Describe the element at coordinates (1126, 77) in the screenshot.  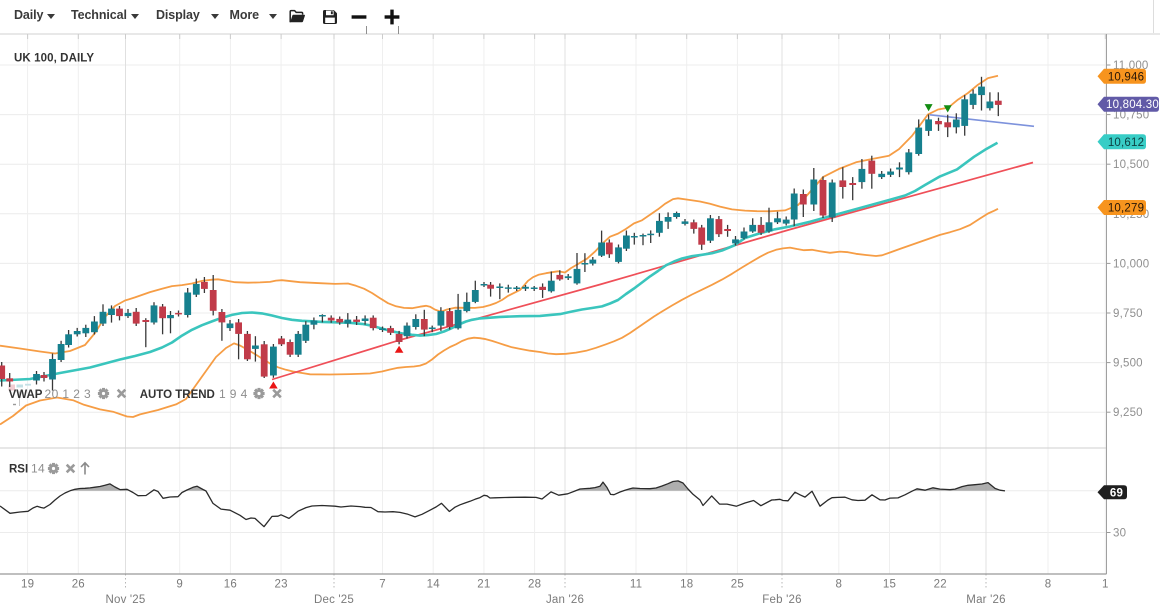
I see `svg-text: 10,946` at that location.